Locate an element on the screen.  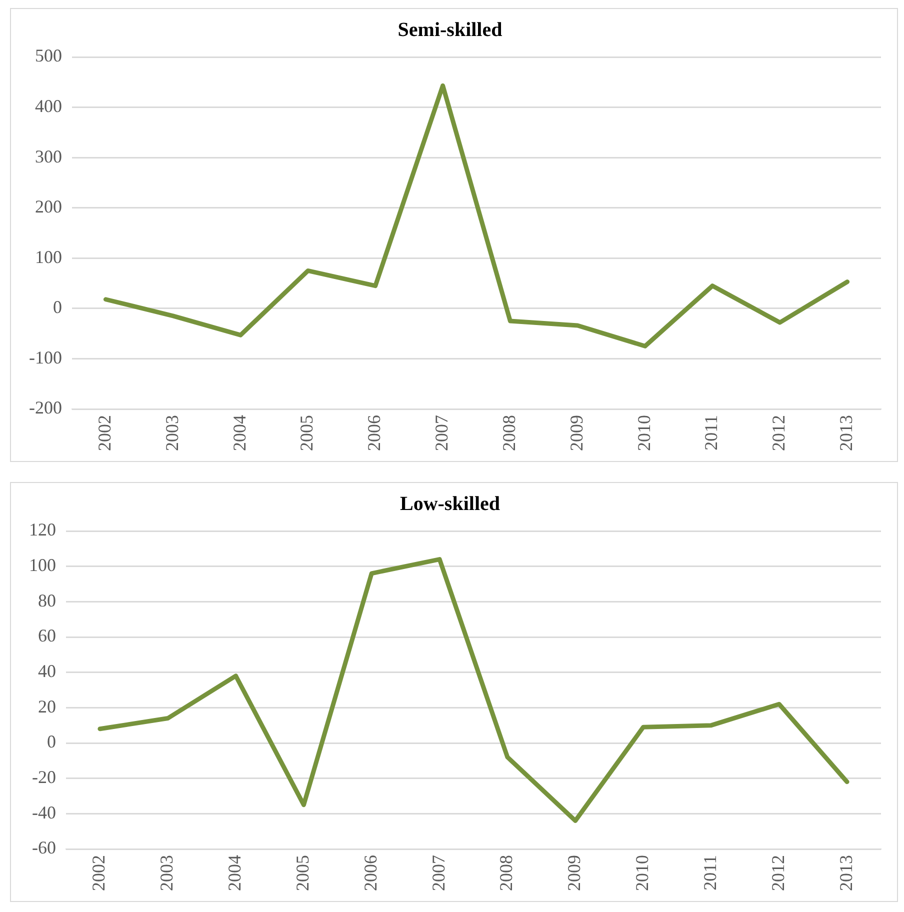
y-tick-label: 300 is located at coordinates (48, 156).